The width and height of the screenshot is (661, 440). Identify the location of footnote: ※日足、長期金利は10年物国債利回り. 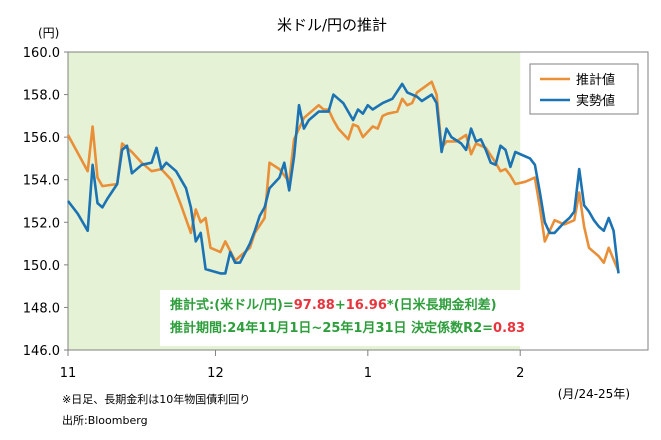
(156, 399).